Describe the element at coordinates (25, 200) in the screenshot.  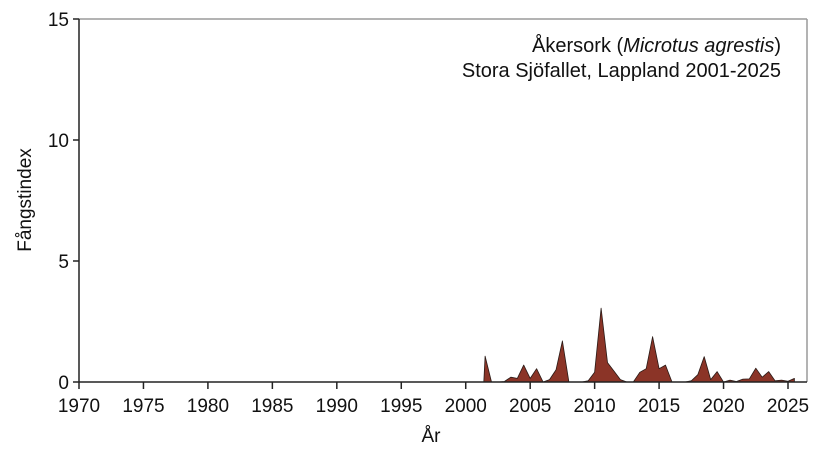
I see `y-axis-title: Fångstindex` at that location.